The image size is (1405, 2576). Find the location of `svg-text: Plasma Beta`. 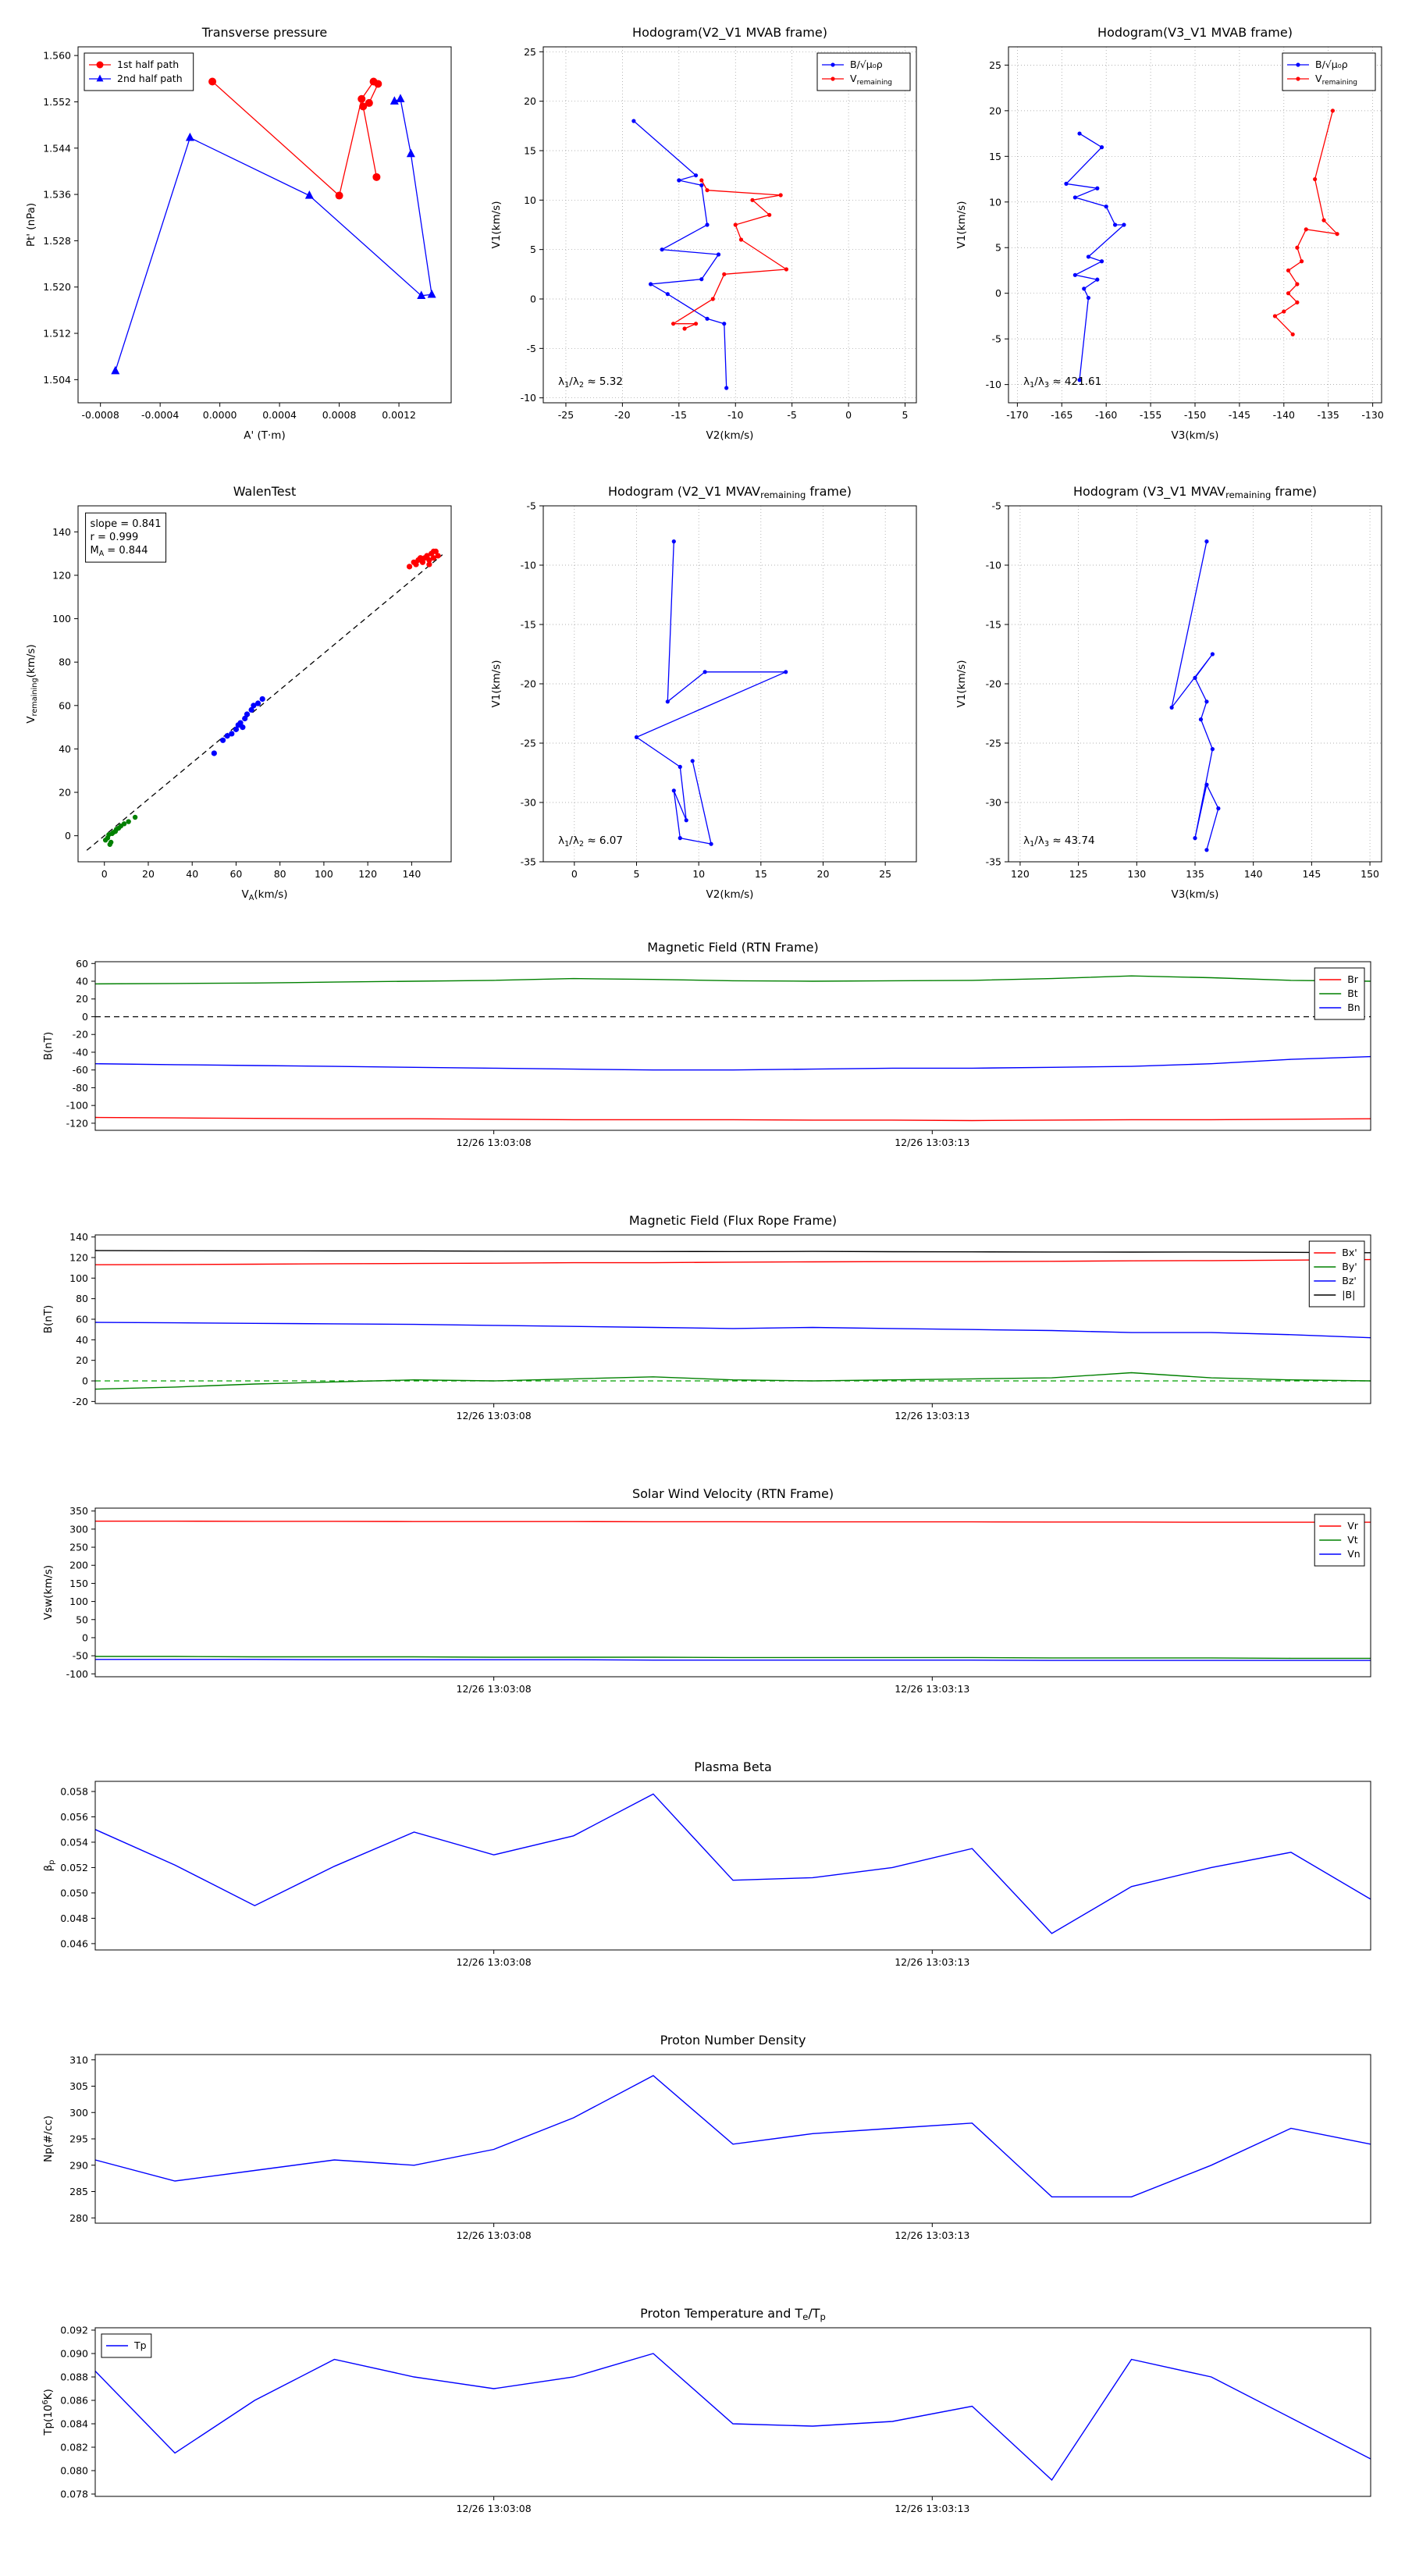

svg-text: Plasma Beta is located at coordinates (733, 1766).